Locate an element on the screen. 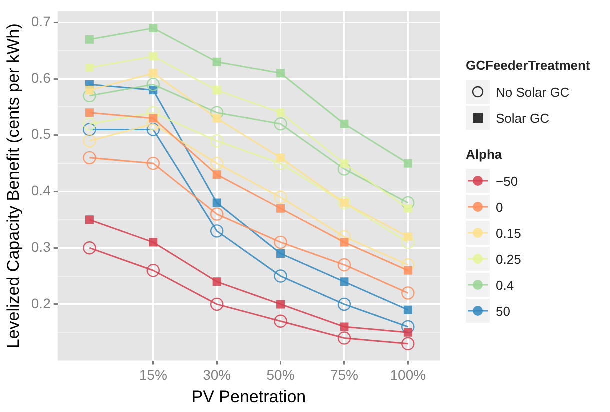  y-tick-label: 0.3 is located at coordinates (41, 246).